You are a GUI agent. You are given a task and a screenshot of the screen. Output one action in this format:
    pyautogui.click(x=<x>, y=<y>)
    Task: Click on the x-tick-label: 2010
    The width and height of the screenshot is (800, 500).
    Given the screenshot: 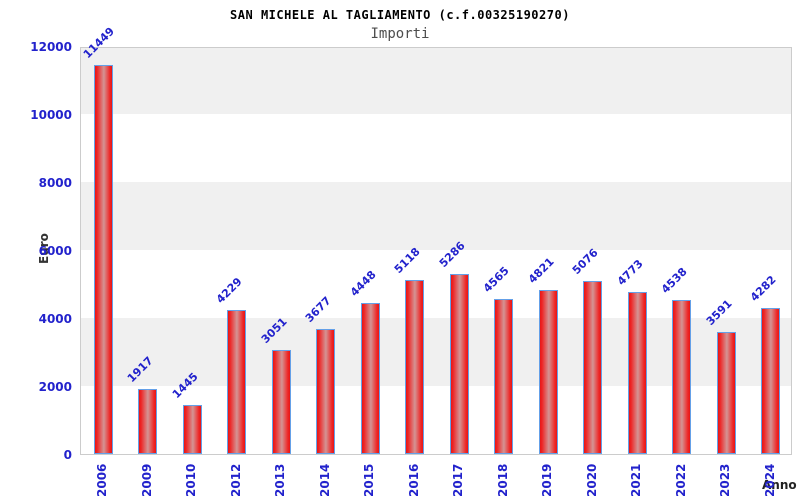 What is the action you would take?
    pyautogui.click(x=191, y=480)
    